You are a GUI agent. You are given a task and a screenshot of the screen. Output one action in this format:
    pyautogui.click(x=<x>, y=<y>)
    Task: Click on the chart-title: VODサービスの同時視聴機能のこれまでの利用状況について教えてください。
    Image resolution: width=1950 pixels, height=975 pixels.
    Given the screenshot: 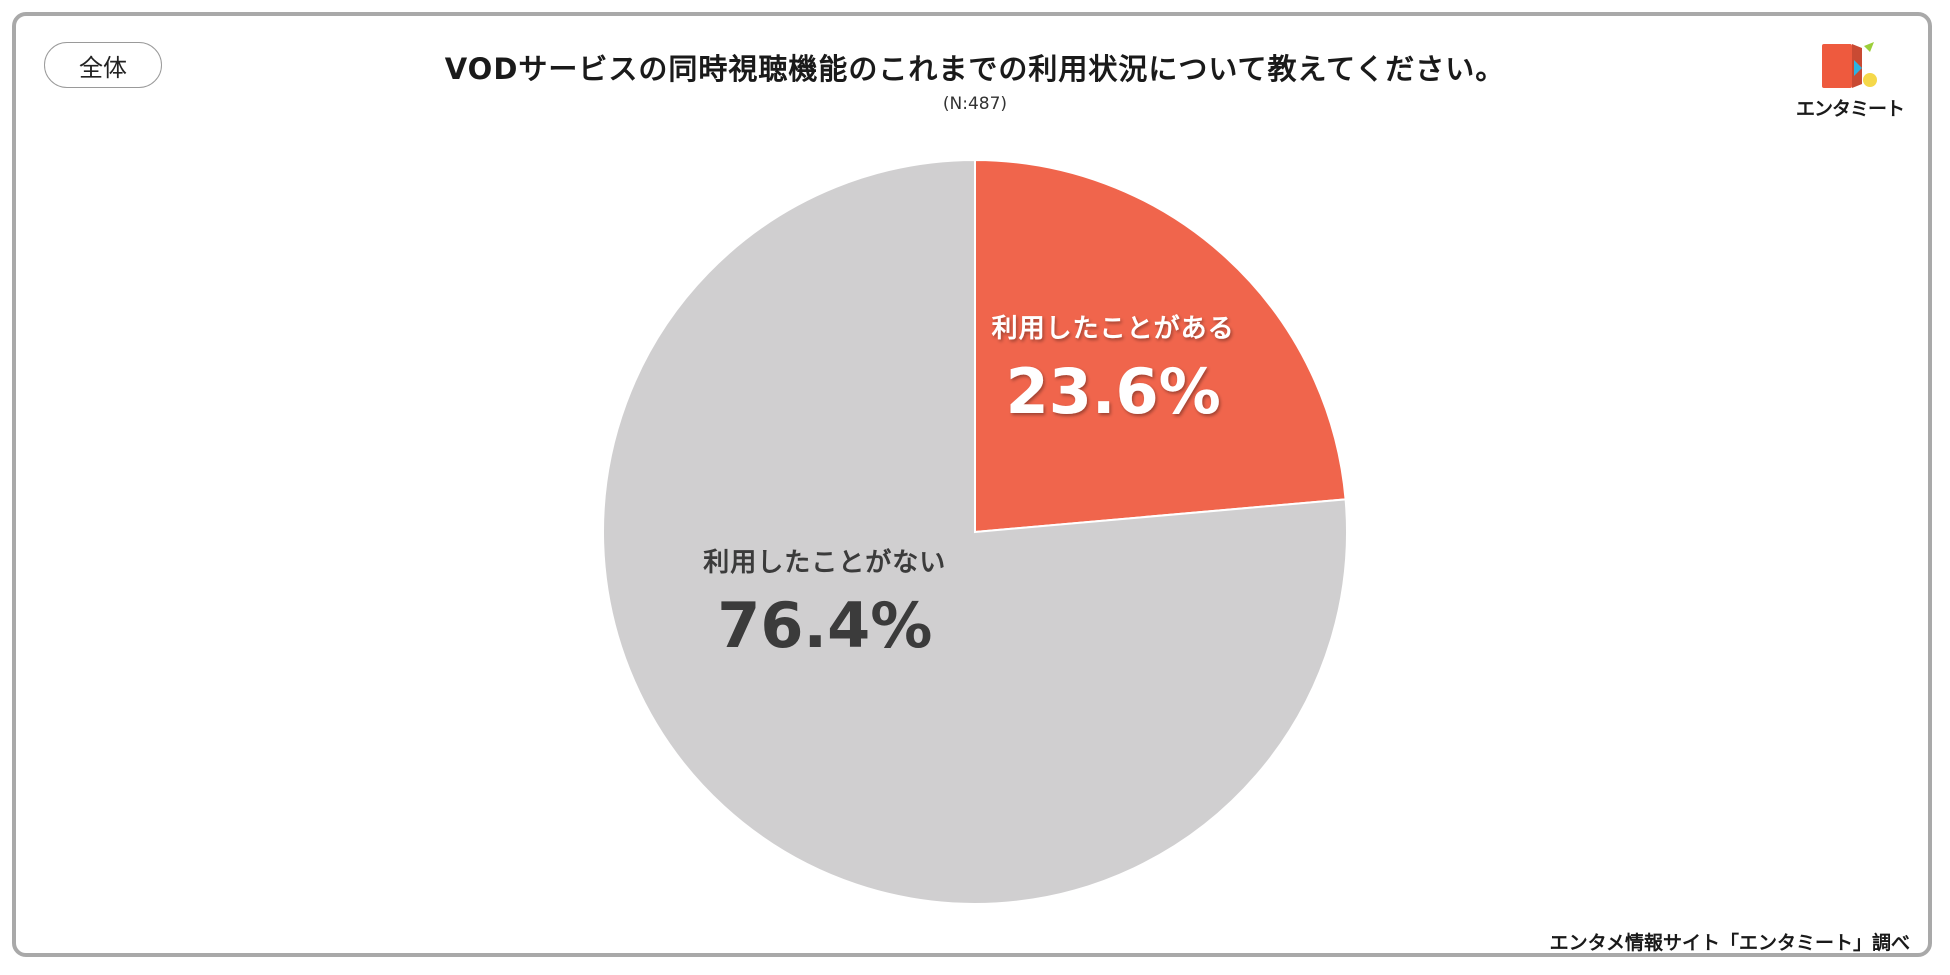 What is the action you would take?
    pyautogui.click(x=975, y=69)
    